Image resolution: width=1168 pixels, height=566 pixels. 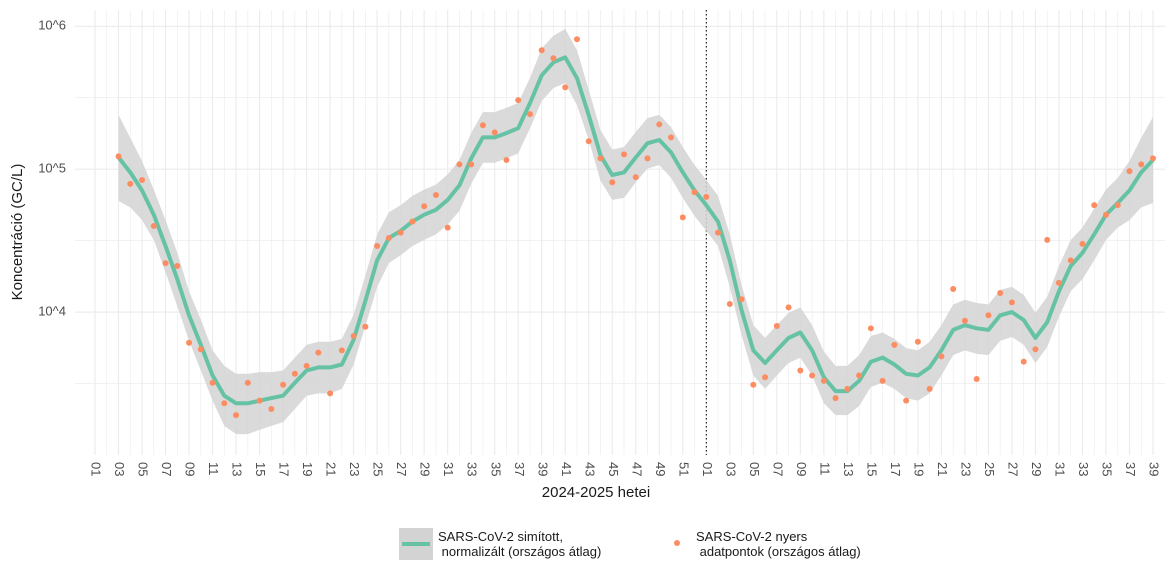 What do you see at coordinates (677, 543) in the screenshot?
I see `legend-dot` at bounding box center [677, 543].